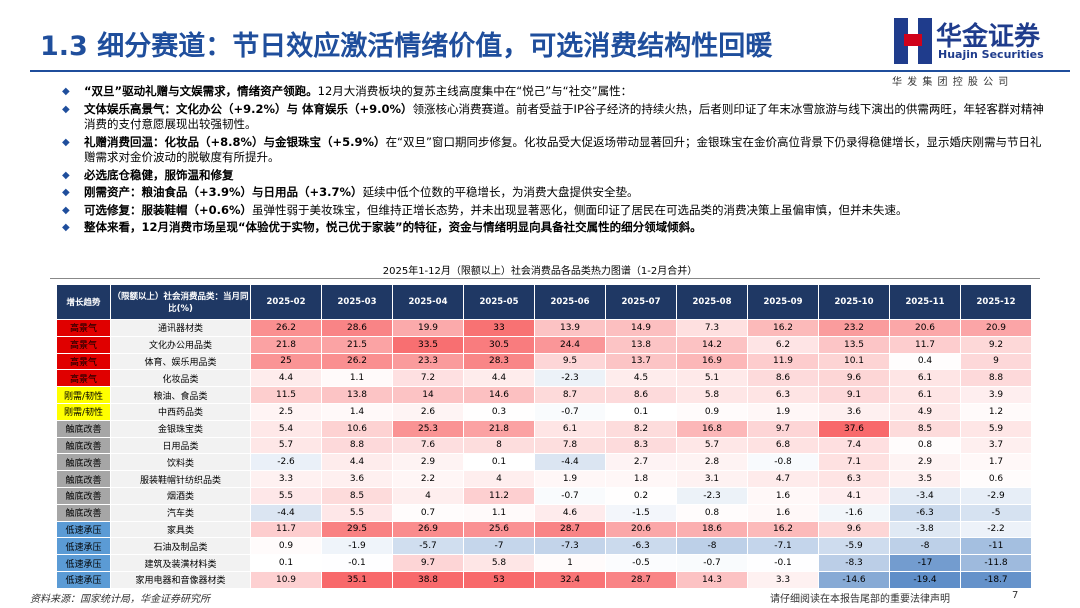  I want to click on value-cell: 14, so click(428, 395).